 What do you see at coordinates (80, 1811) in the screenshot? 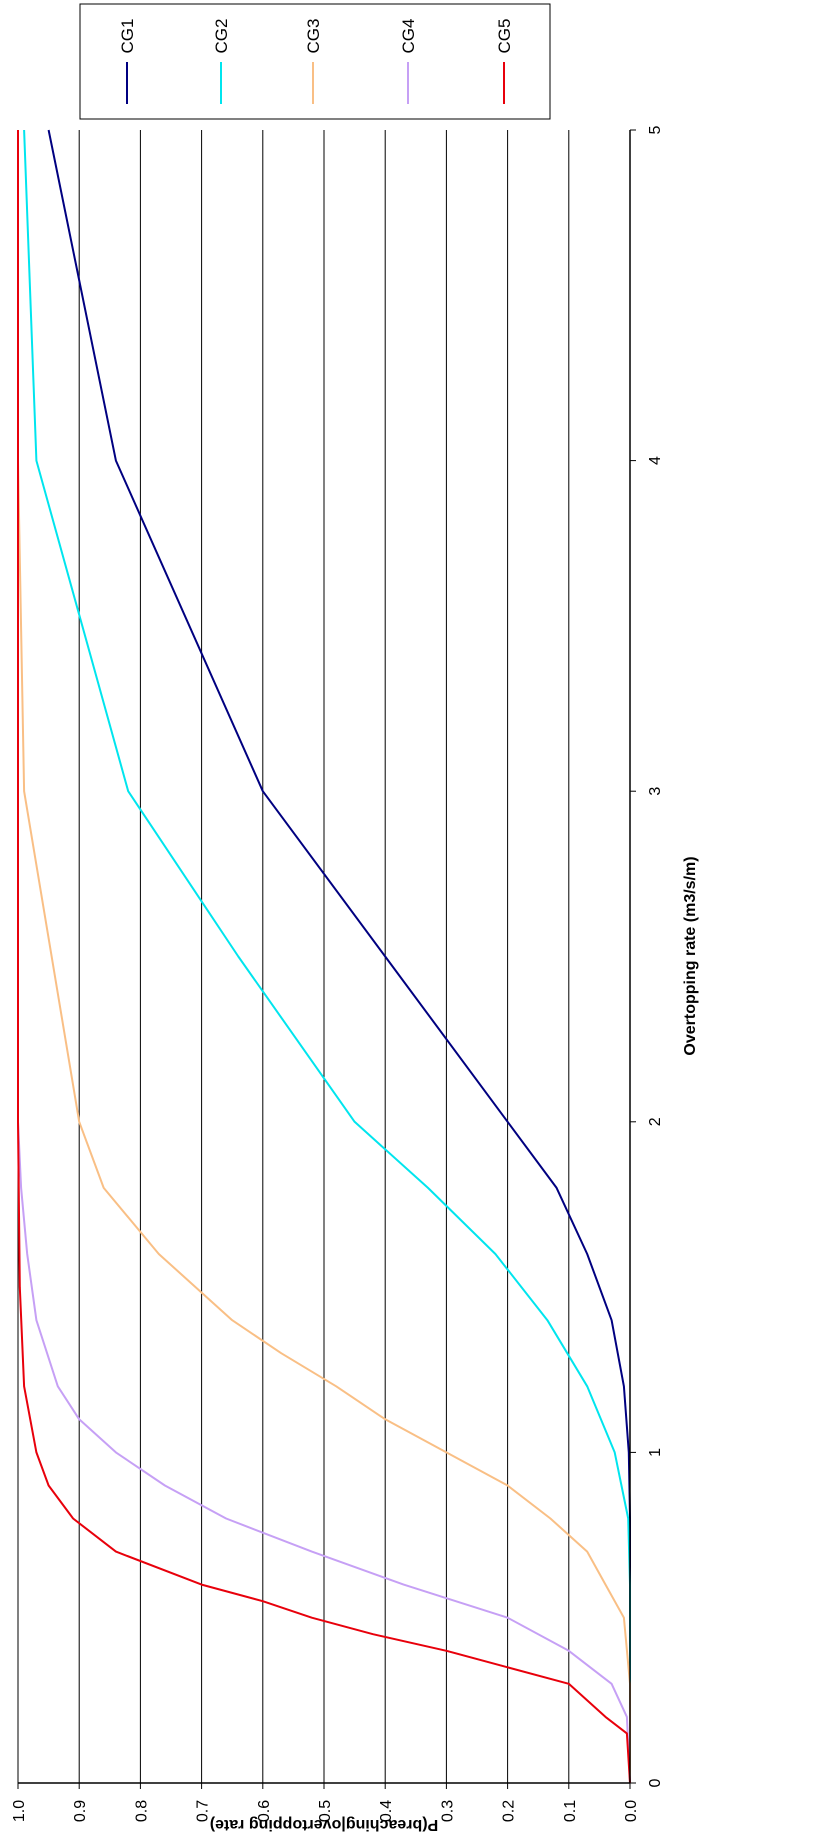
I see `y-tick-label: 0.9` at bounding box center [80, 1811].